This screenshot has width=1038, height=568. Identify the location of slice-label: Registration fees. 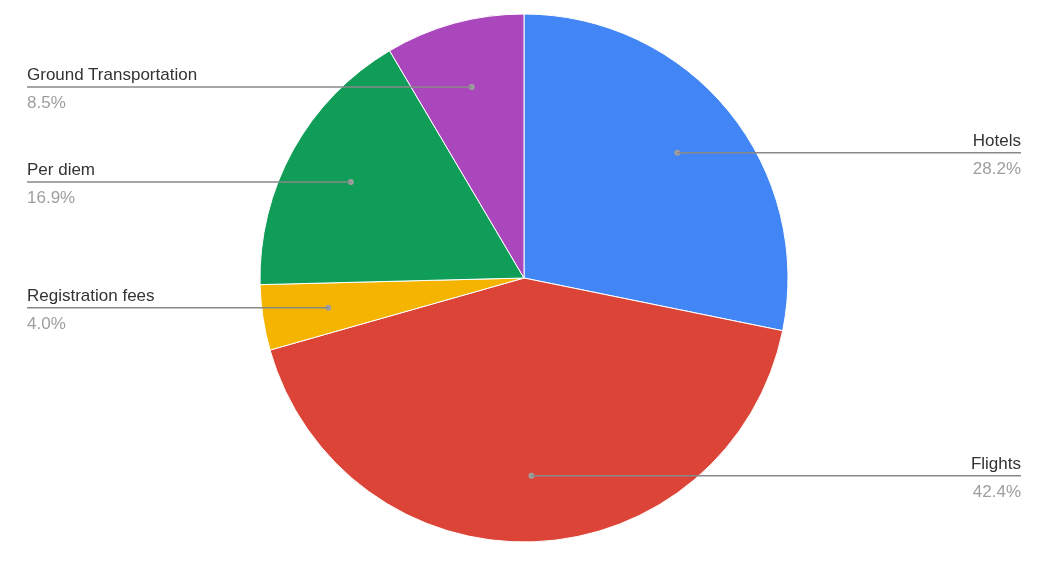
(91, 295).